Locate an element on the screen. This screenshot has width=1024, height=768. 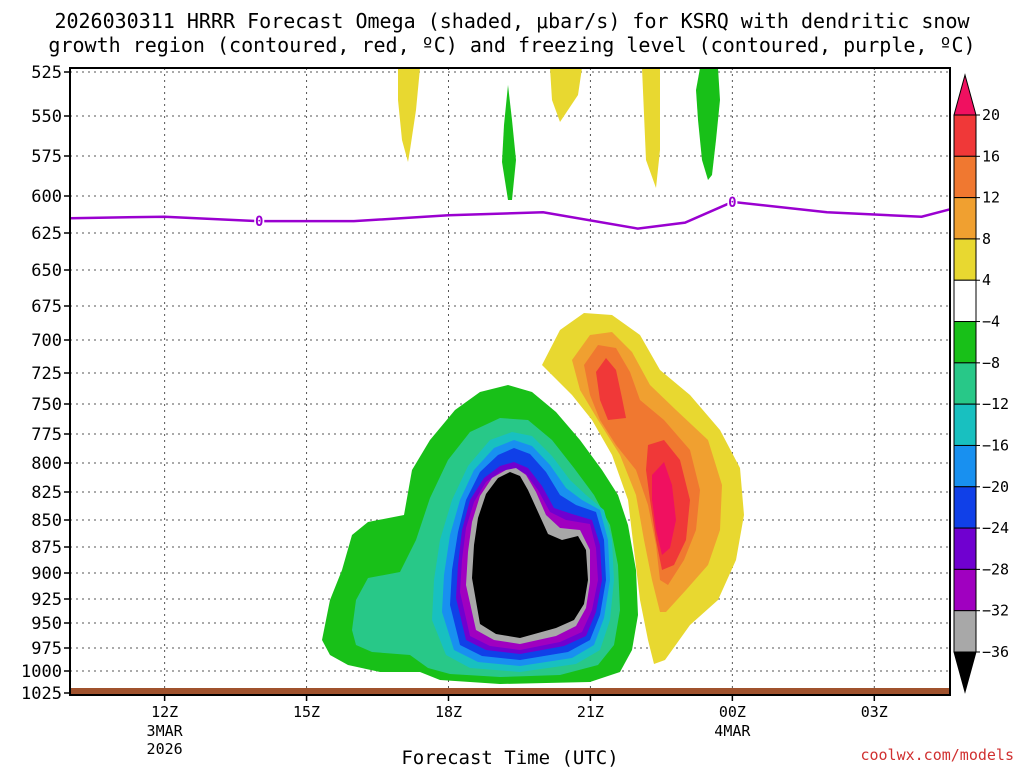
y-tick-label: 925 is located at coordinates (46, 600).